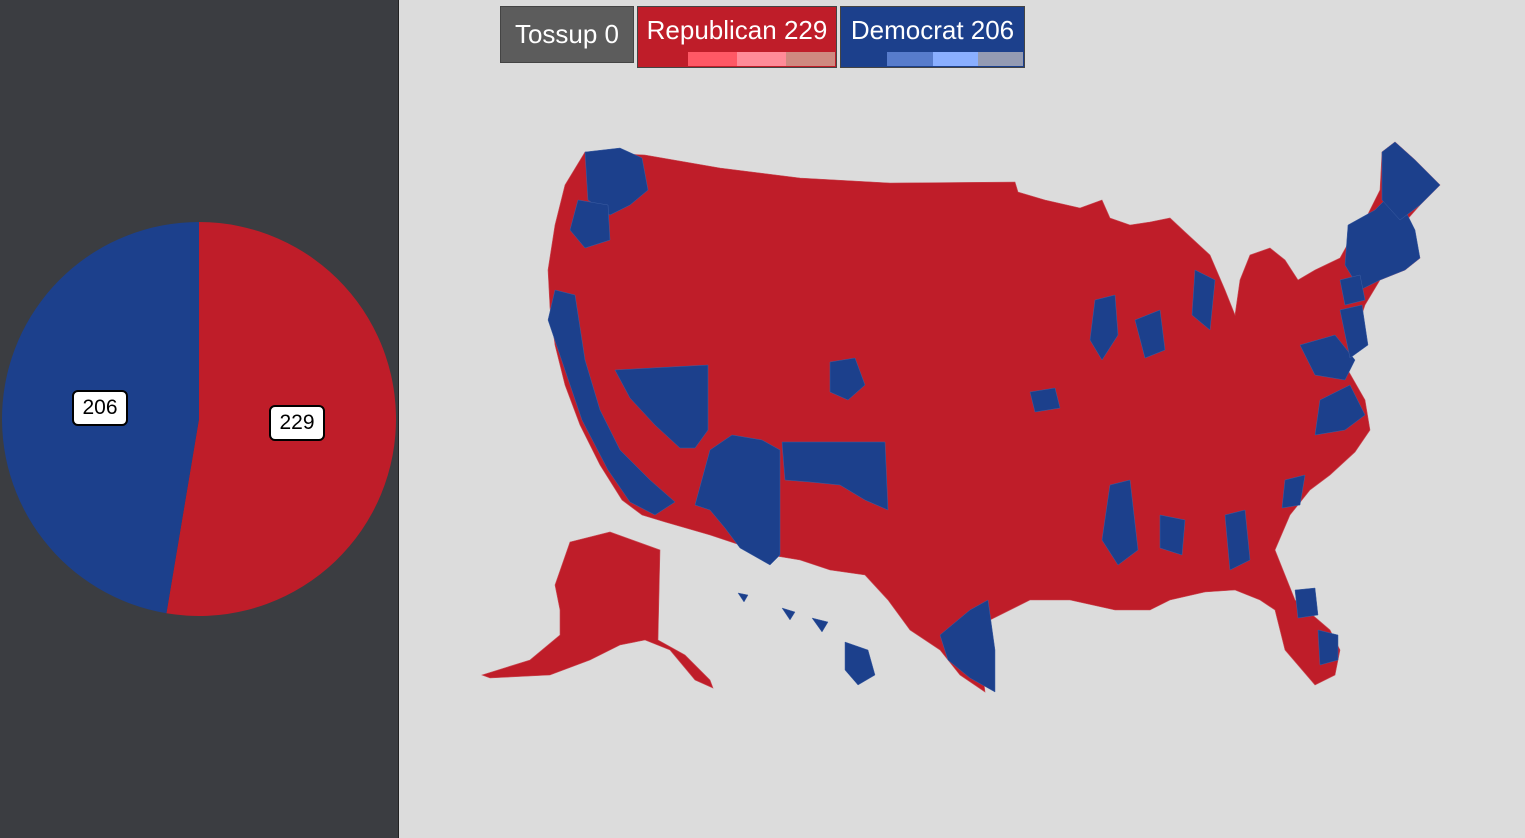 This screenshot has width=1525, height=838. I want to click on pie-label-democrat: 206, so click(100, 408).